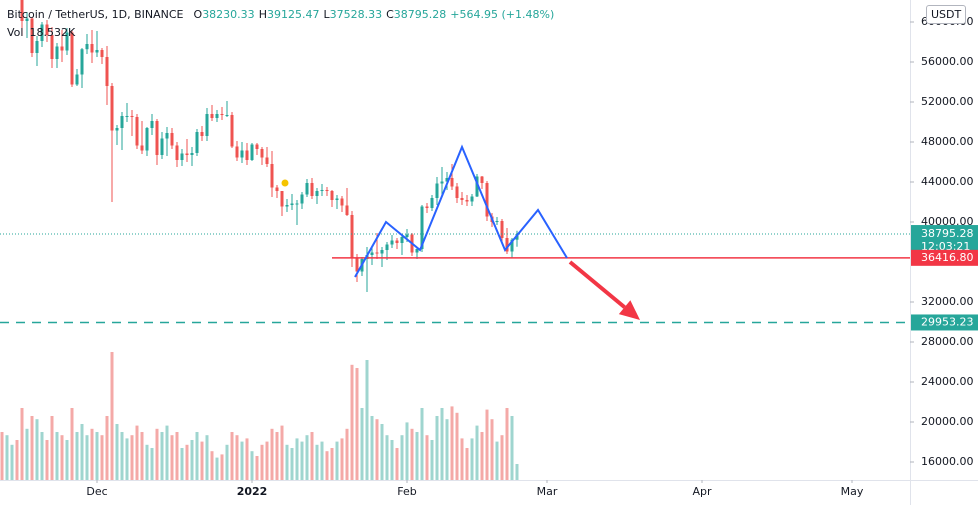 The height and width of the screenshot is (505, 978). Describe the element at coordinates (95, 14) in the screenshot. I see `symbol-title: Bitcoin / TetherUS, 1D, BINANCE` at that location.